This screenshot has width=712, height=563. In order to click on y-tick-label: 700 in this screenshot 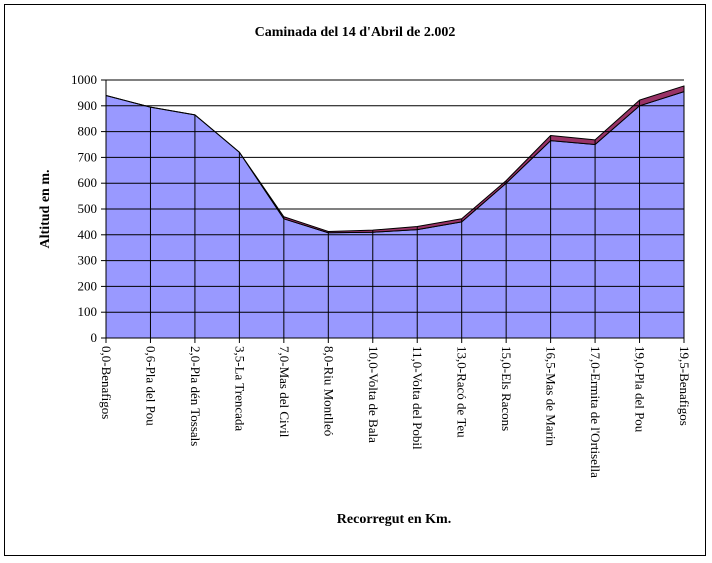, I will do `click(88, 156)`.